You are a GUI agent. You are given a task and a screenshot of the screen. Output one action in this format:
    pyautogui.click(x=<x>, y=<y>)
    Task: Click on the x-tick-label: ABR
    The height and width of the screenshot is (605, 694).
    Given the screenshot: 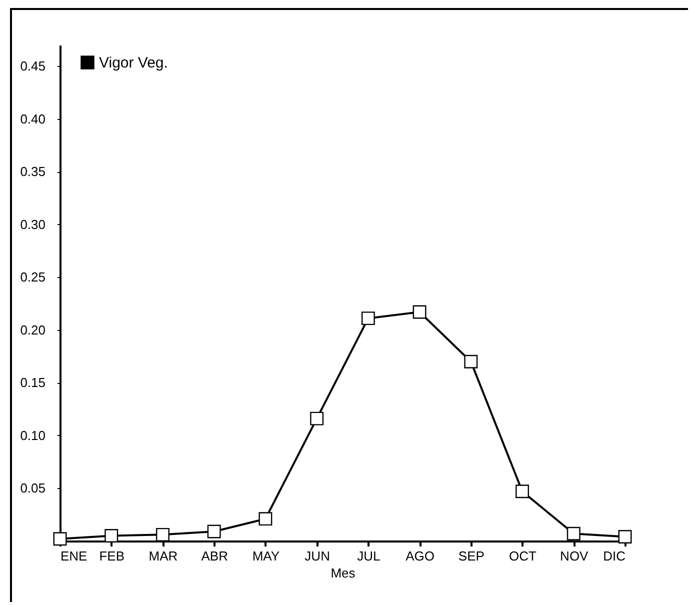 What is the action you would take?
    pyautogui.click(x=214, y=556)
    